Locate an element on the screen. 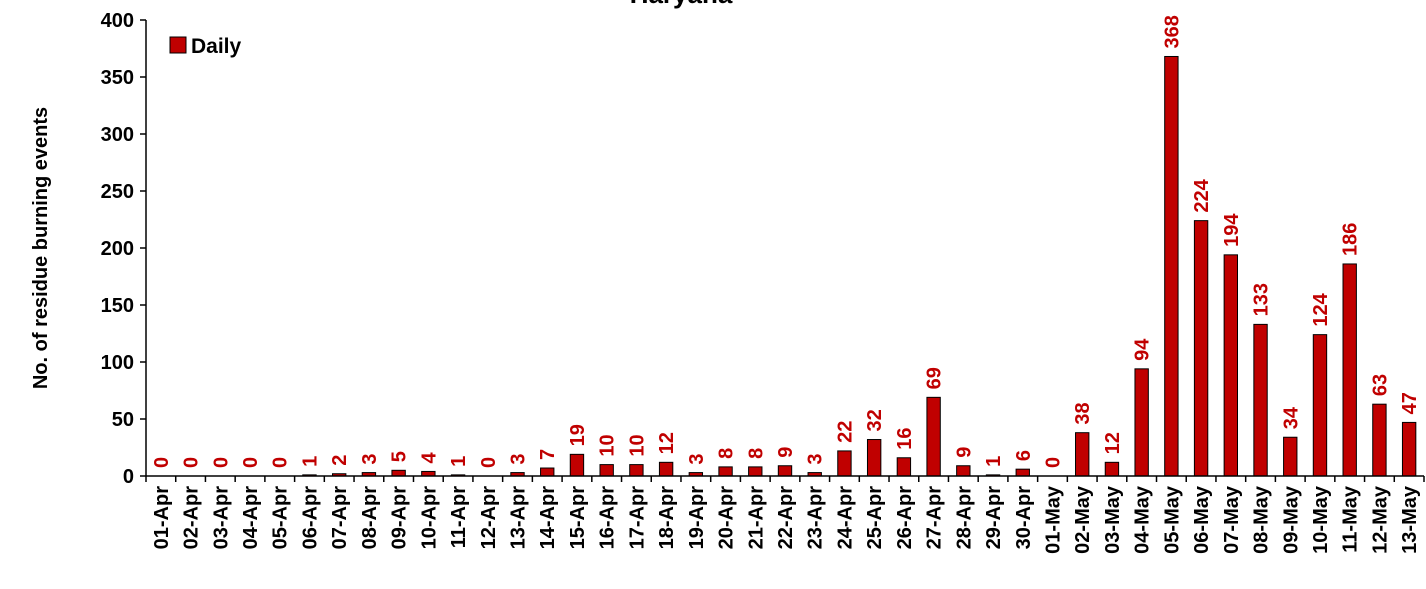  data-label-16-Apr: 10 is located at coordinates (608, 445).